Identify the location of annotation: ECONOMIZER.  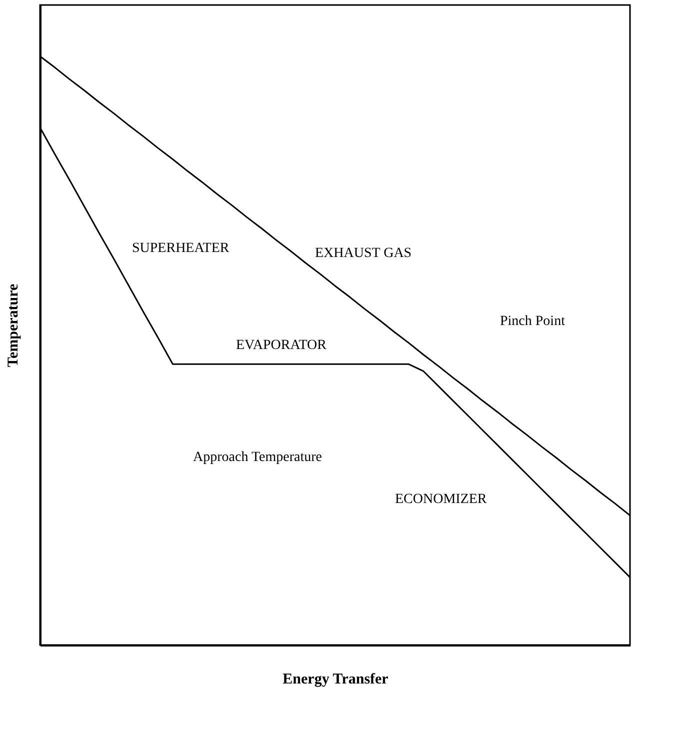
(441, 499).